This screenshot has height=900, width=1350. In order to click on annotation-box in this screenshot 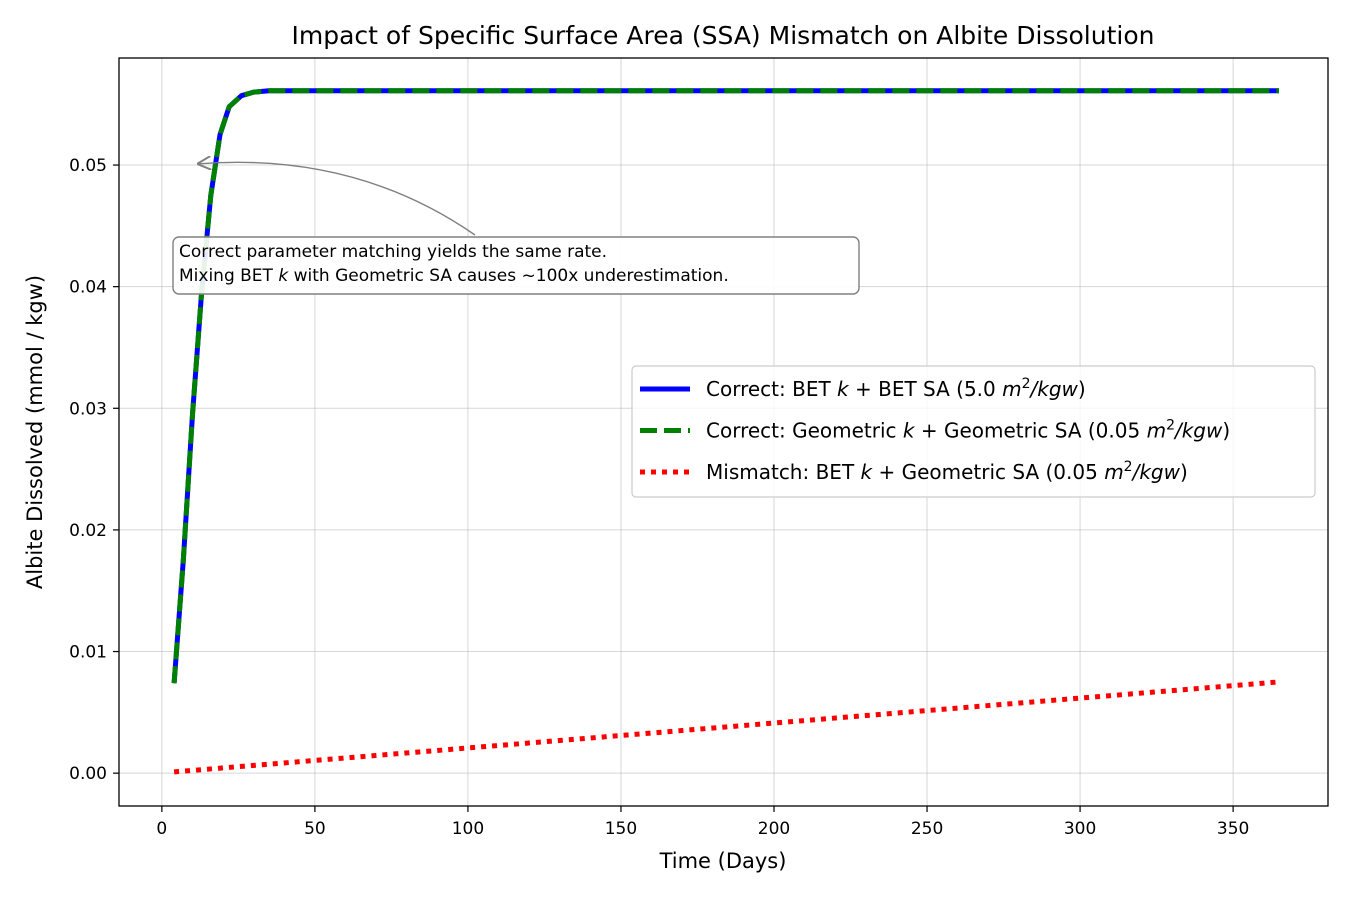, I will do `click(516, 265)`.